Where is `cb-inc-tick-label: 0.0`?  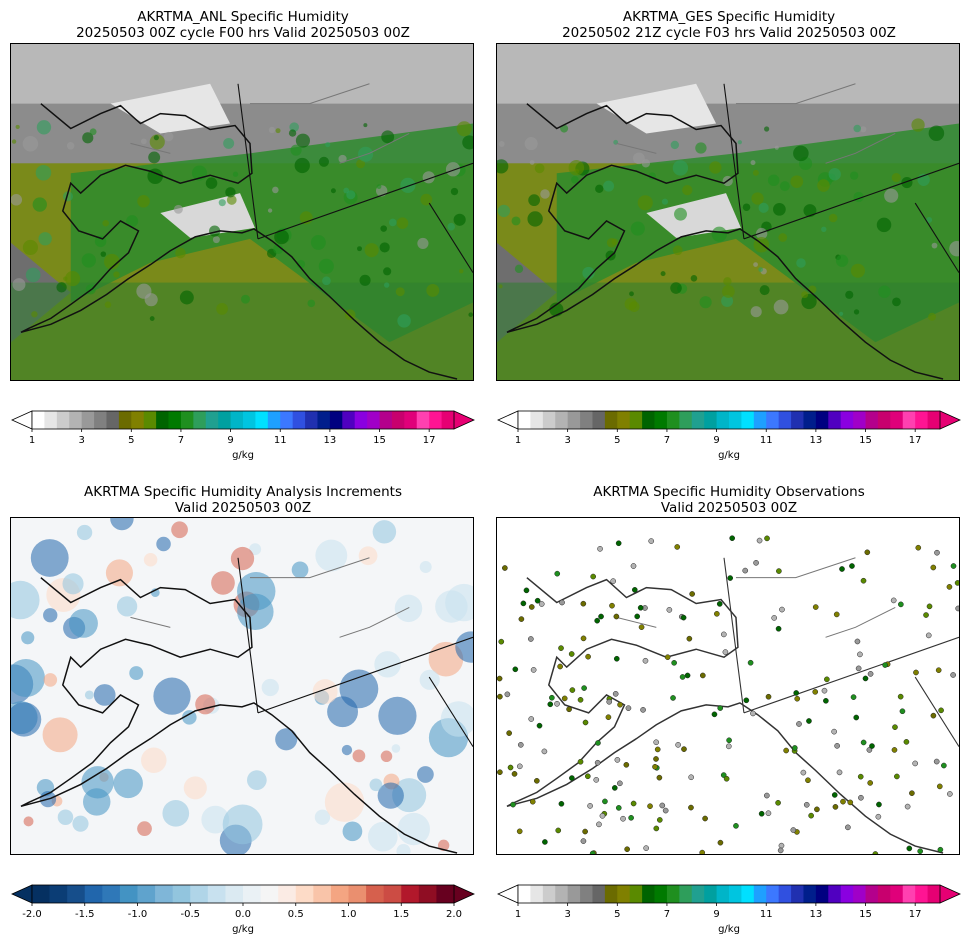
cb-inc-tick-label: 0.0 is located at coordinates (243, 914).